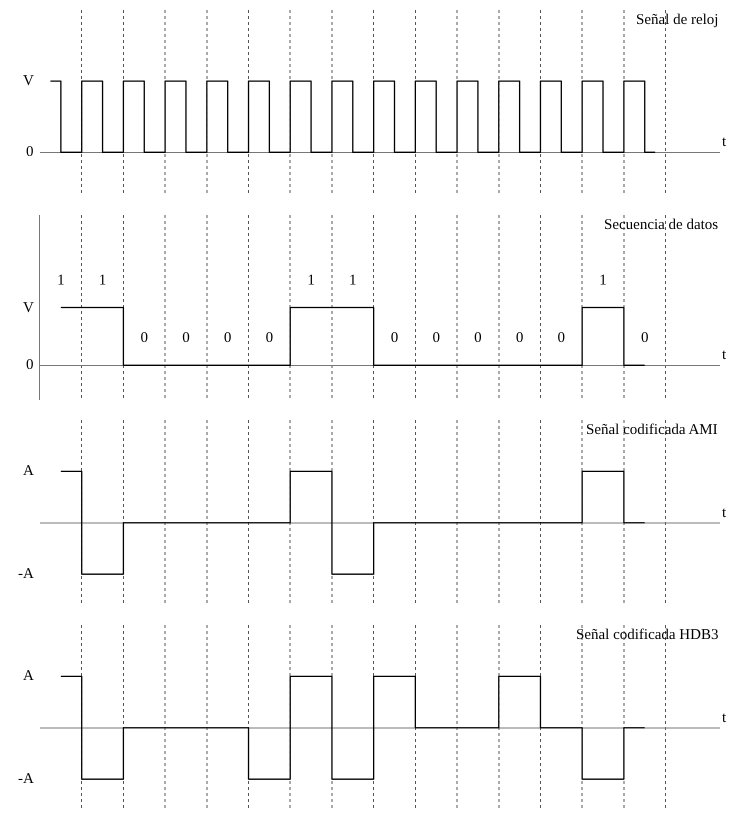  I want to click on chart-title: Señal codificada AMI, so click(652, 430).